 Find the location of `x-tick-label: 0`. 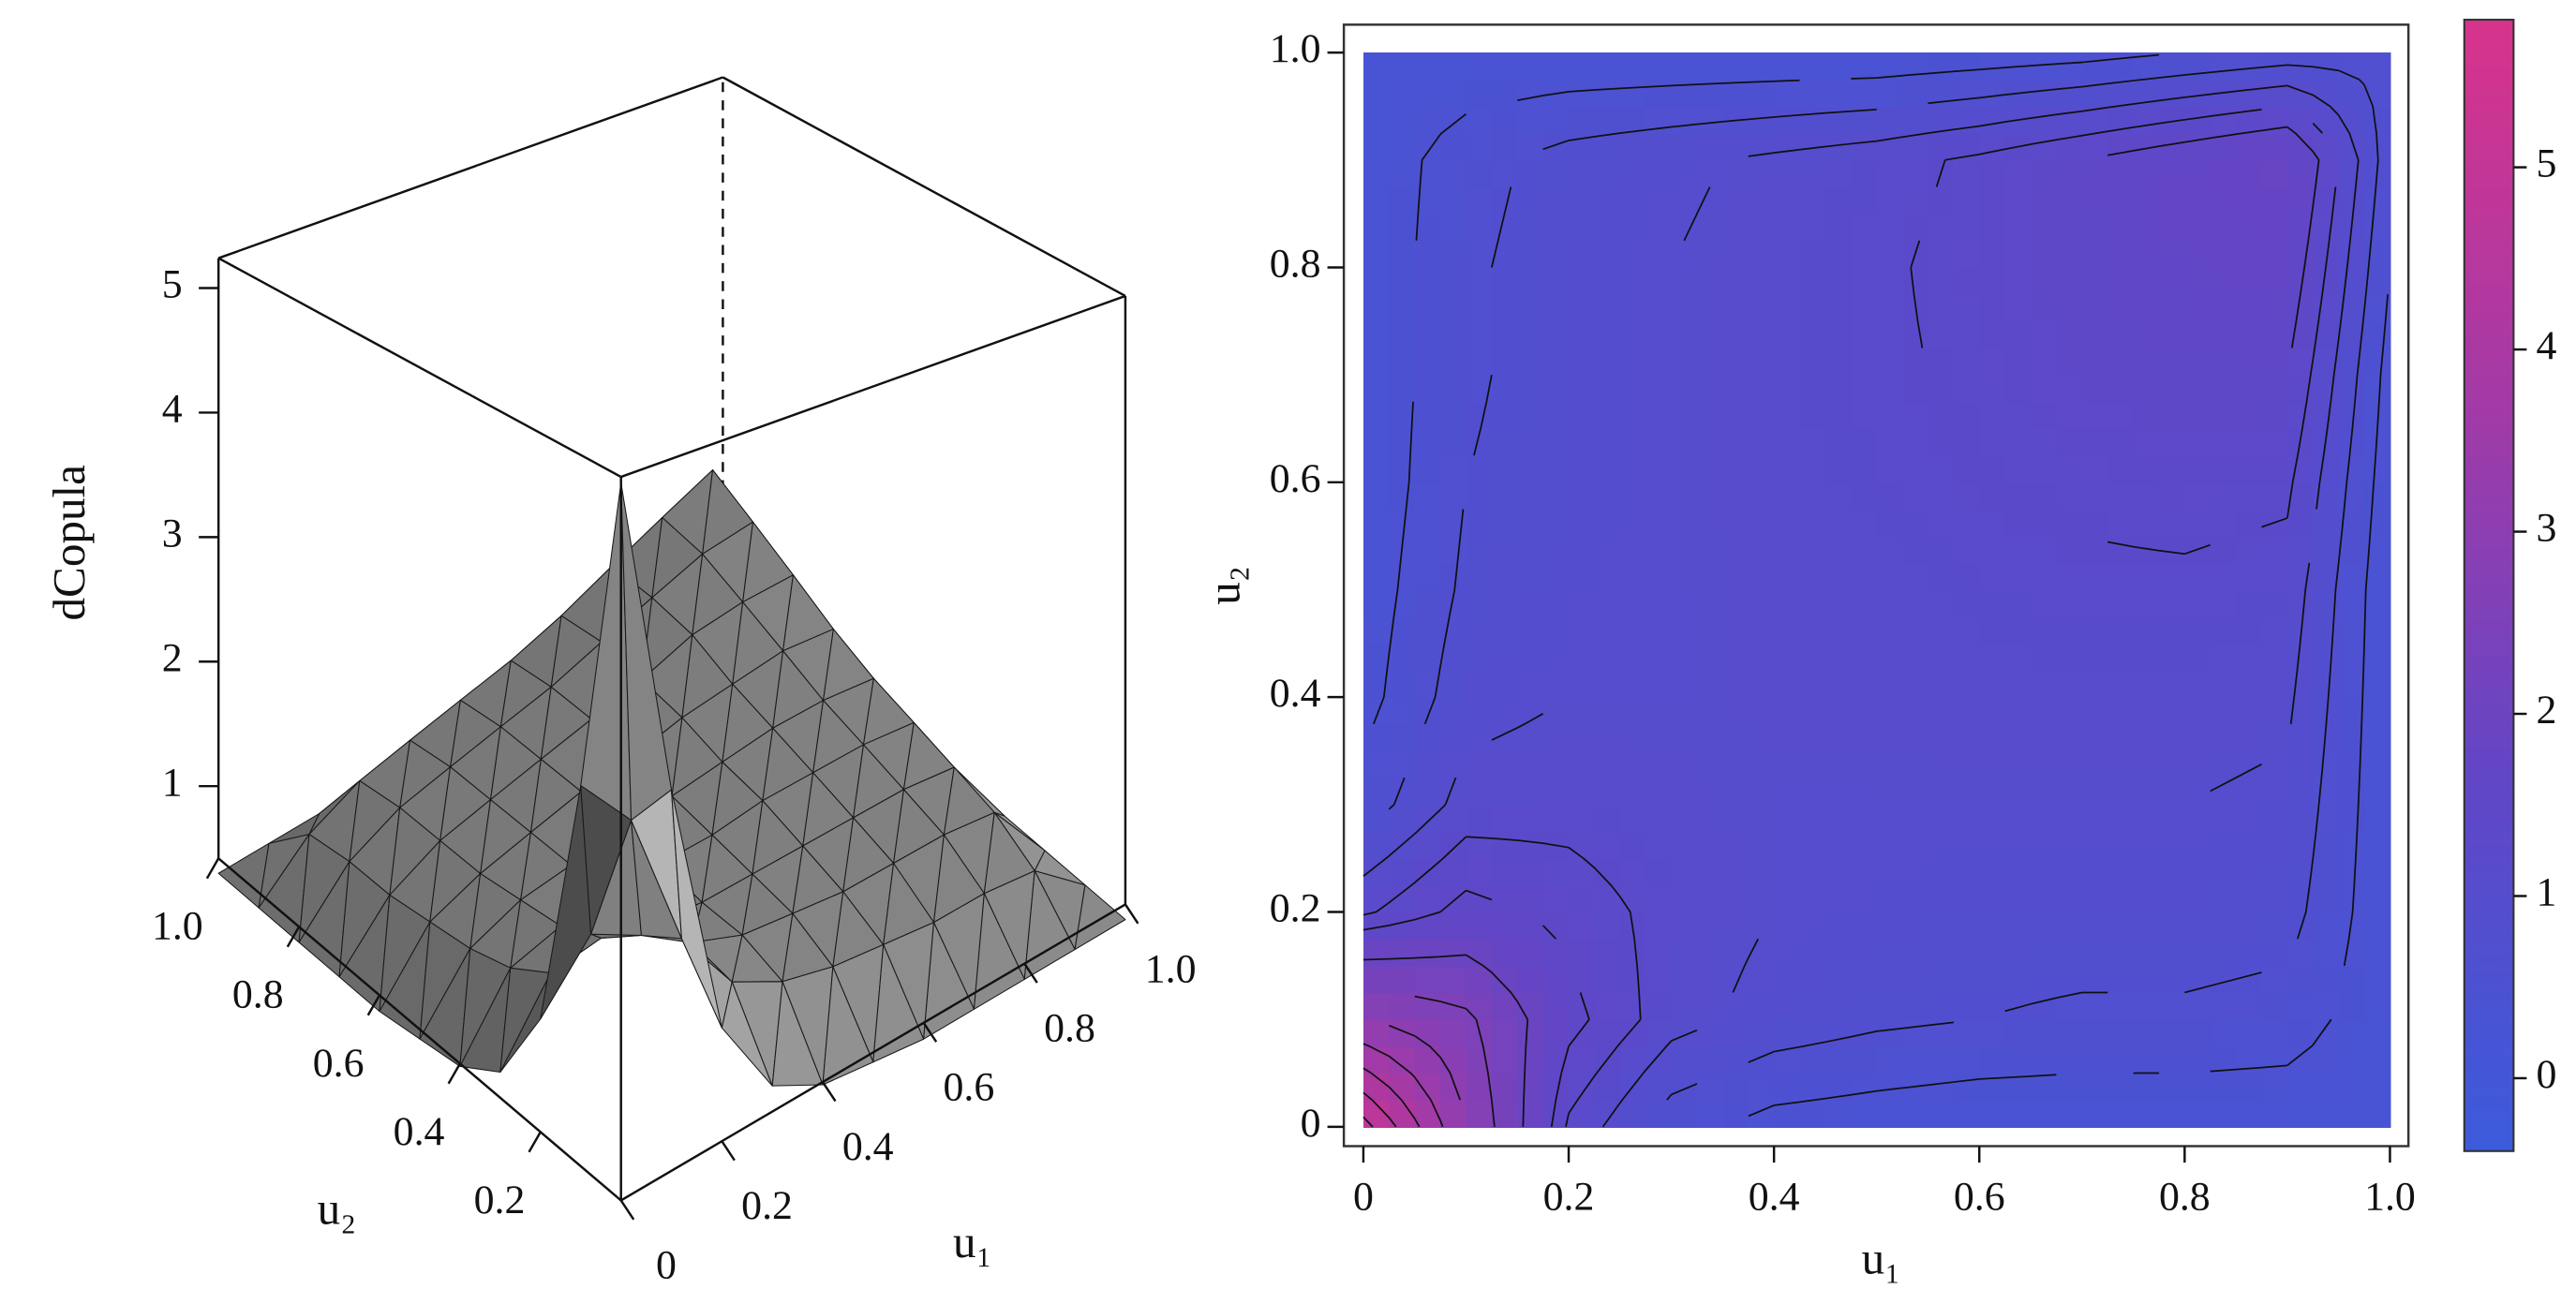

x-tick-label: 0 is located at coordinates (666, 1264).